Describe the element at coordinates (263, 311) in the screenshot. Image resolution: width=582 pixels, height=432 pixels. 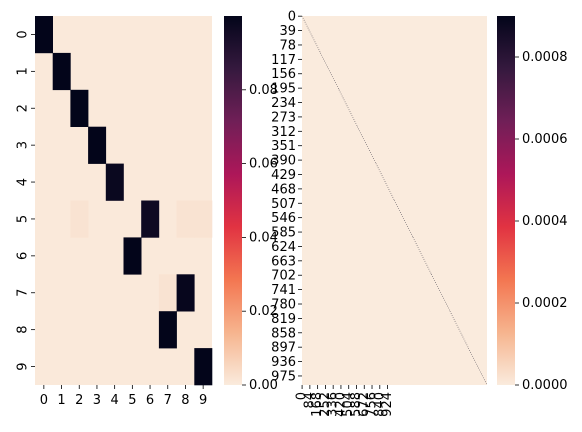
I see `colorbar-left-tick-label: 0.02` at that location.